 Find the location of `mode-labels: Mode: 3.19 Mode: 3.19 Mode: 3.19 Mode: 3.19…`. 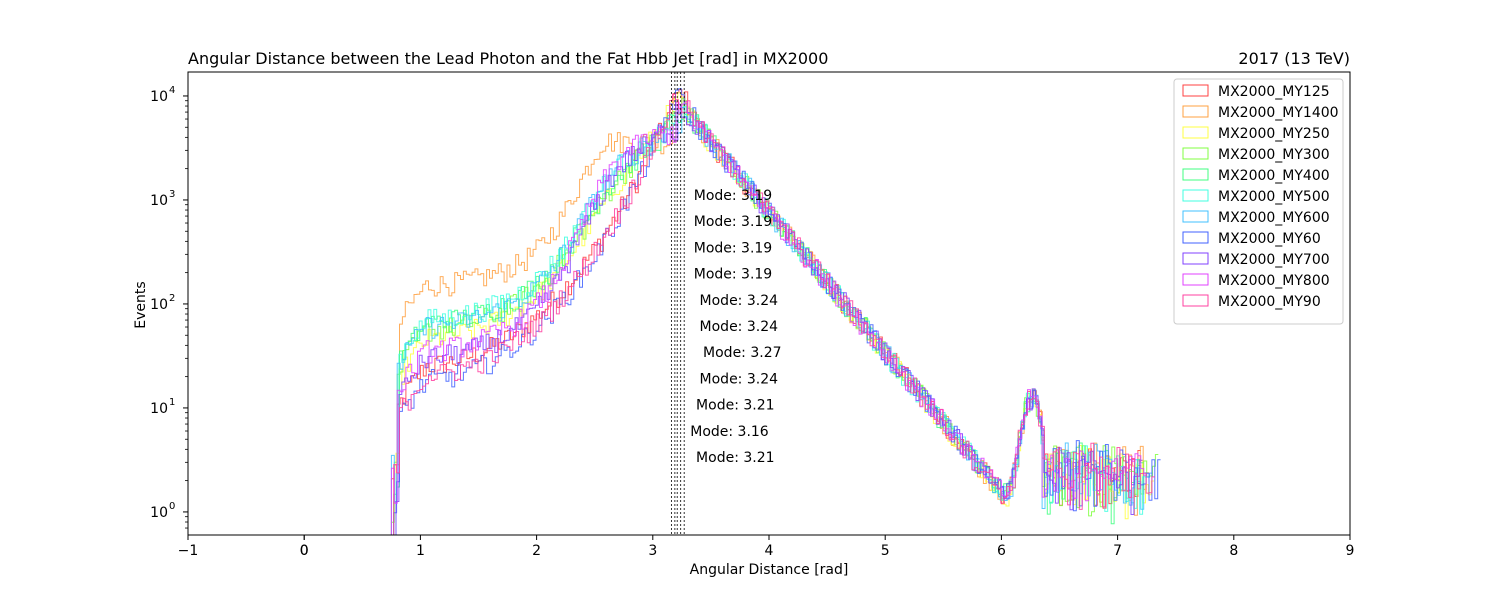

mode-labels: Mode: 3.19 Mode: 3.19 Mode: 3.19 Mode: 3.19… is located at coordinates (735, 327).